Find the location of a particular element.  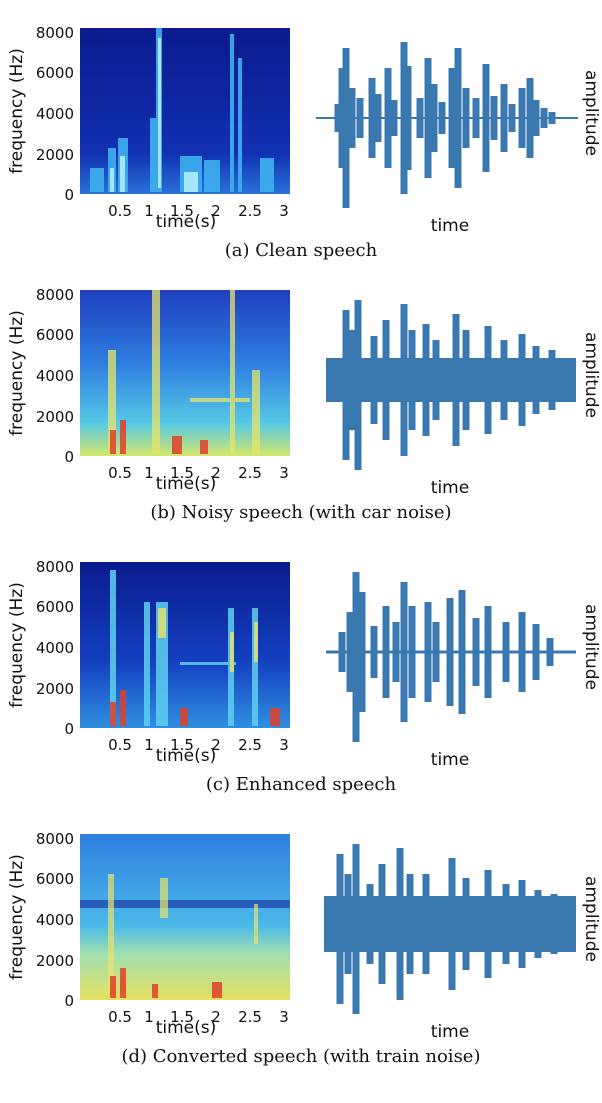

panel-caption: (d) Converted speech (with train noise) is located at coordinates (301, 1056).